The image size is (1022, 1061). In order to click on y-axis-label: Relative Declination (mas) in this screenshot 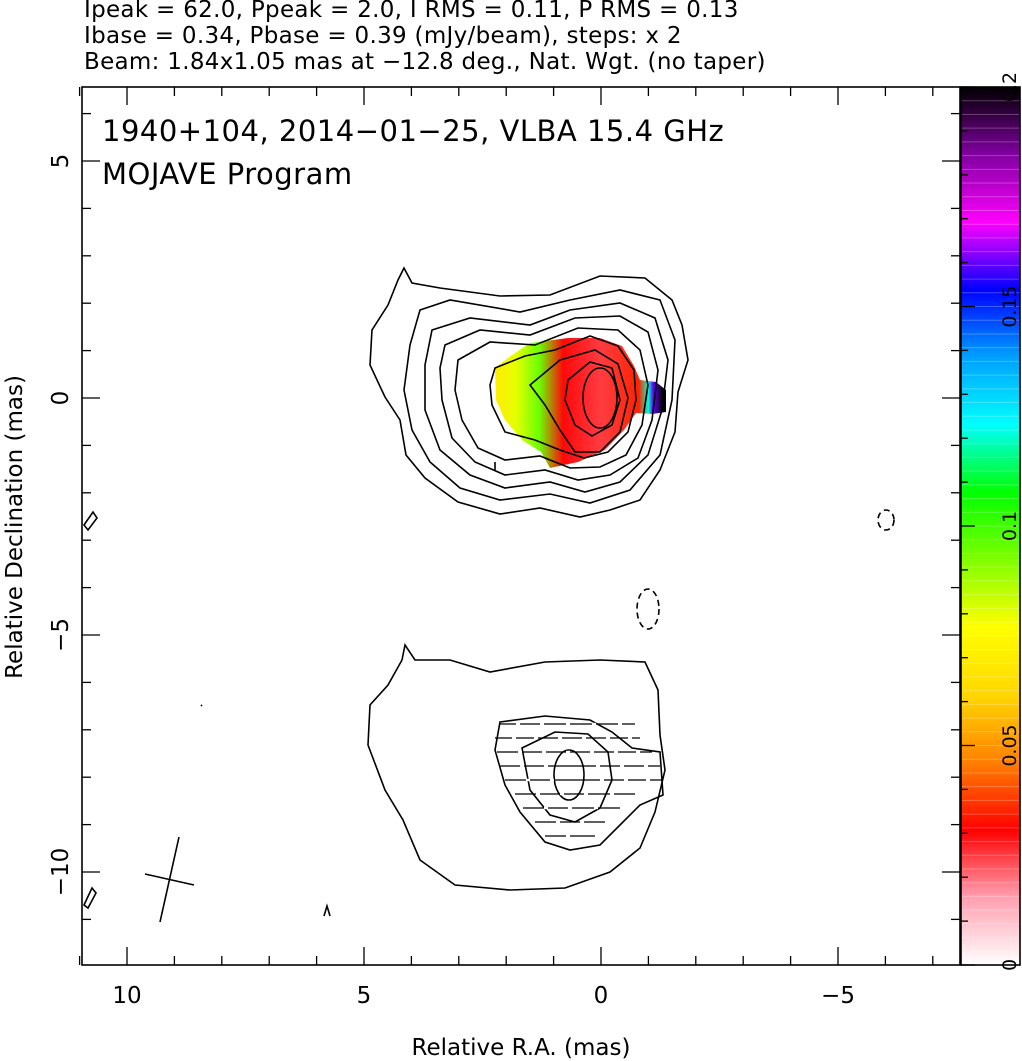, I will do `click(15, 527)`.